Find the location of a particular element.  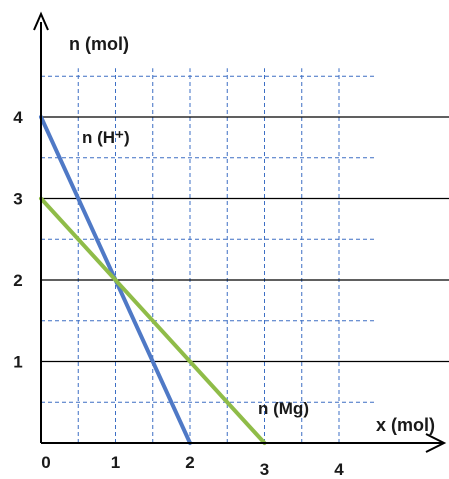

x-tick-label: 3 is located at coordinates (264, 469).